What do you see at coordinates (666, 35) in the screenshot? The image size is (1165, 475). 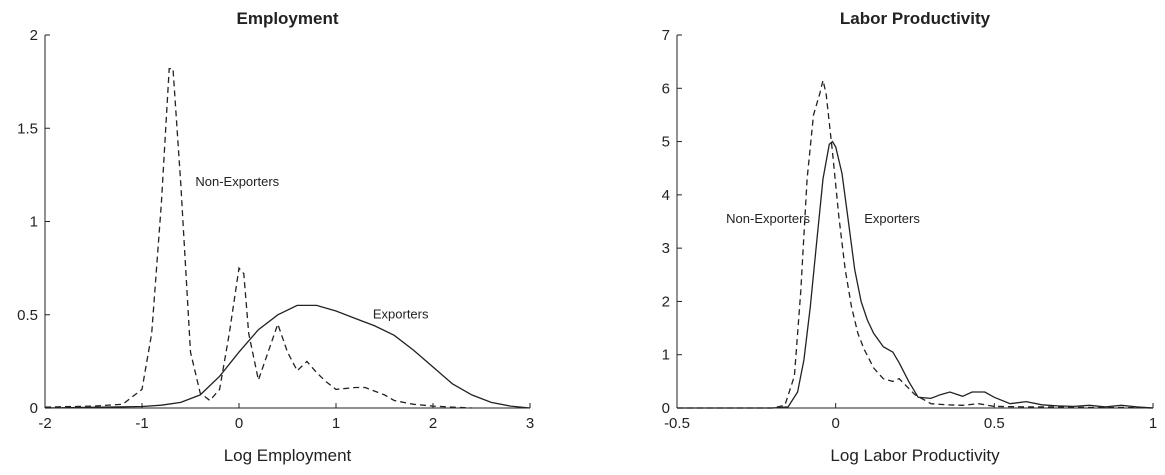 I see `y-tick-label: 7` at bounding box center [666, 35].